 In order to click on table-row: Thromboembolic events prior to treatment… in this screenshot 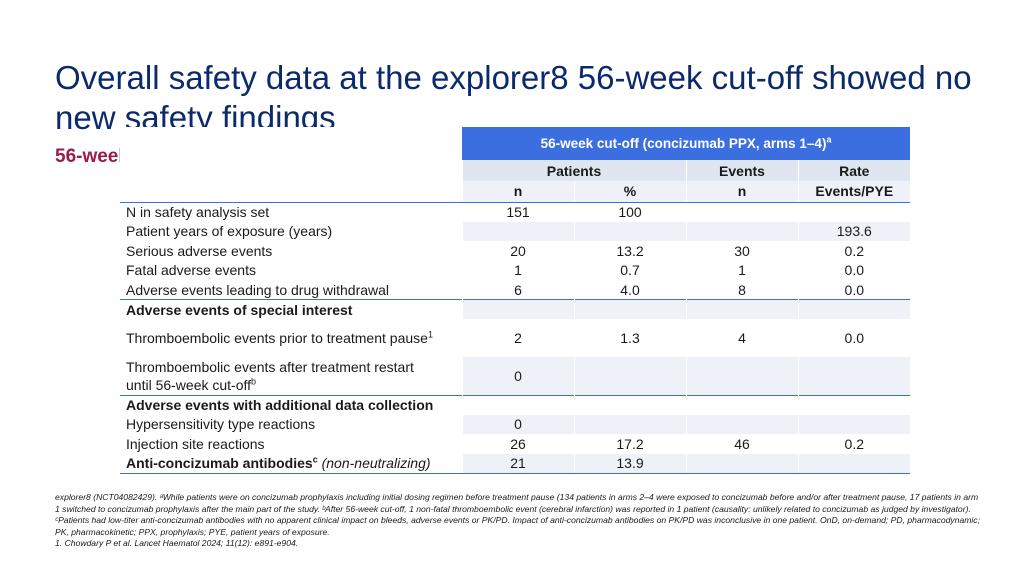, I will do `click(515, 338)`.